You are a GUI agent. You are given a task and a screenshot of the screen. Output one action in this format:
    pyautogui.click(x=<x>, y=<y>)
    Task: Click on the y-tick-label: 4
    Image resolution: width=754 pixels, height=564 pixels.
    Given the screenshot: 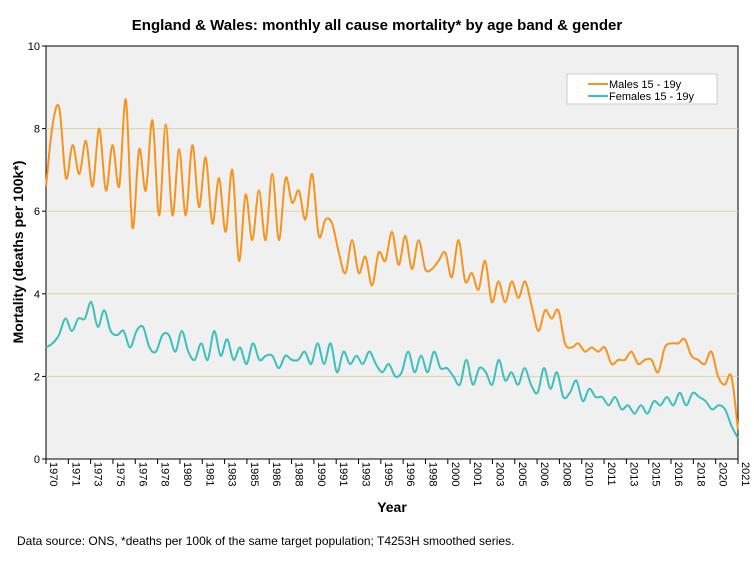 What is the action you would take?
    pyautogui.click(x=37, y=295)
    